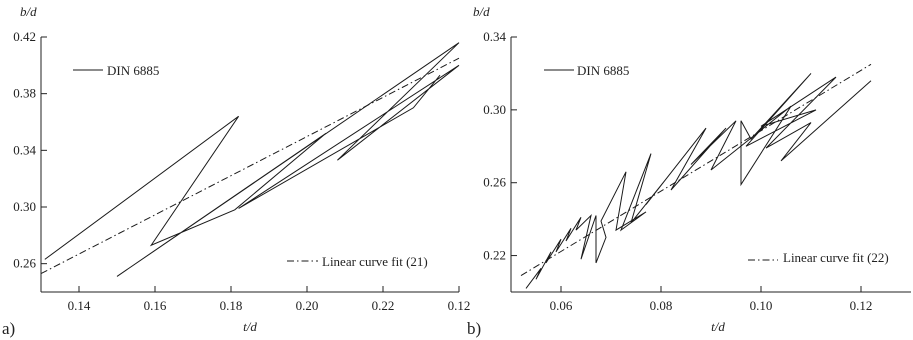 This screenshot has height=340, width=913. Describe the element at coordinates (28, 11) in the screenshot. I see `y-axis-label-a: b/d` at that location.